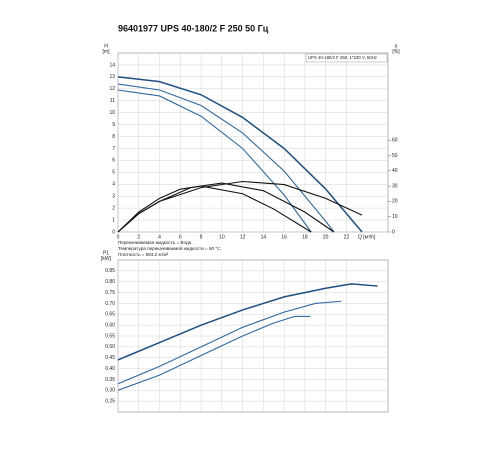  Describe the element at coordinates (110, 271) in the screenshot. I see `y-tick-label: 0.85` at that location.